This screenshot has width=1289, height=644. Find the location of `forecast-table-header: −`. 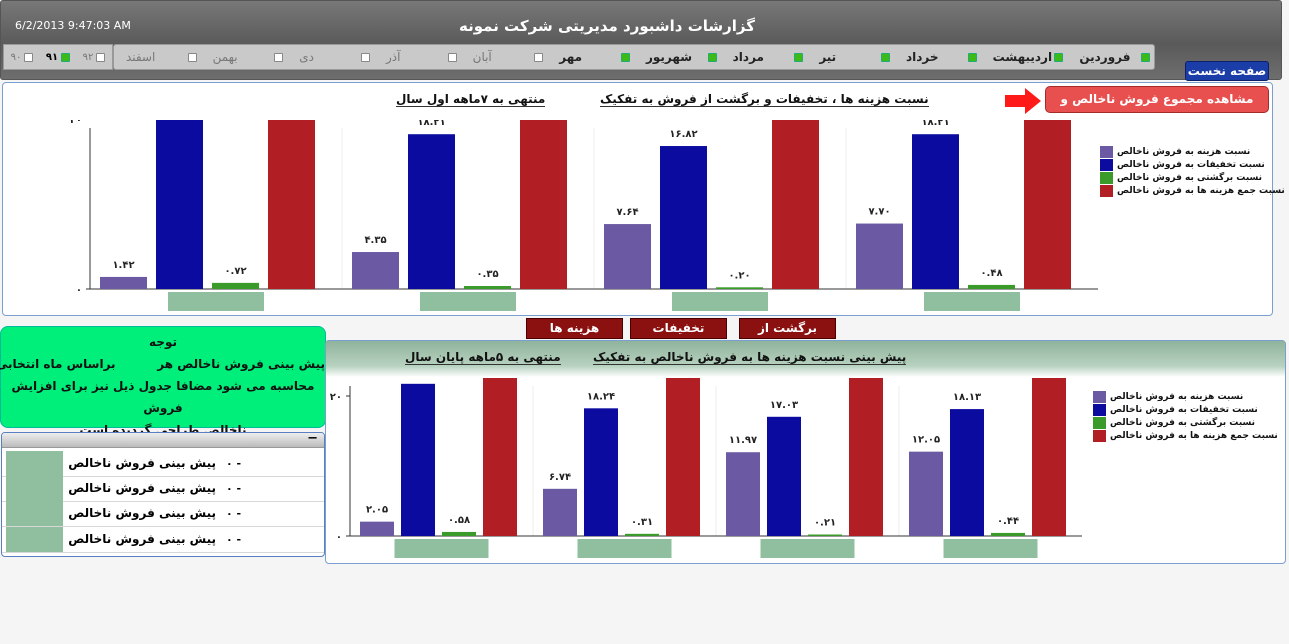

forecast-table-header: − is located at coordinates (163, 440).